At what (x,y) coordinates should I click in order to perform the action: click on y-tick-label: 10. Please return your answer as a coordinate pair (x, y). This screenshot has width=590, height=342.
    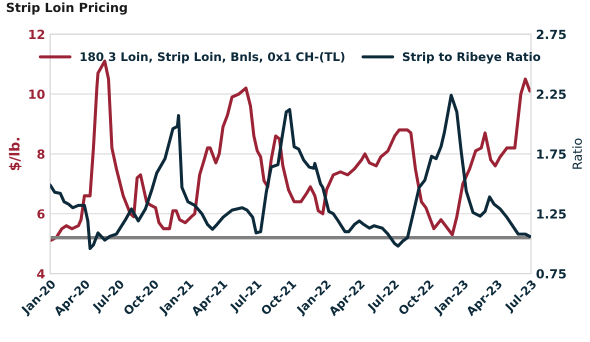
    Looking at the image, I should click on (37, 94).